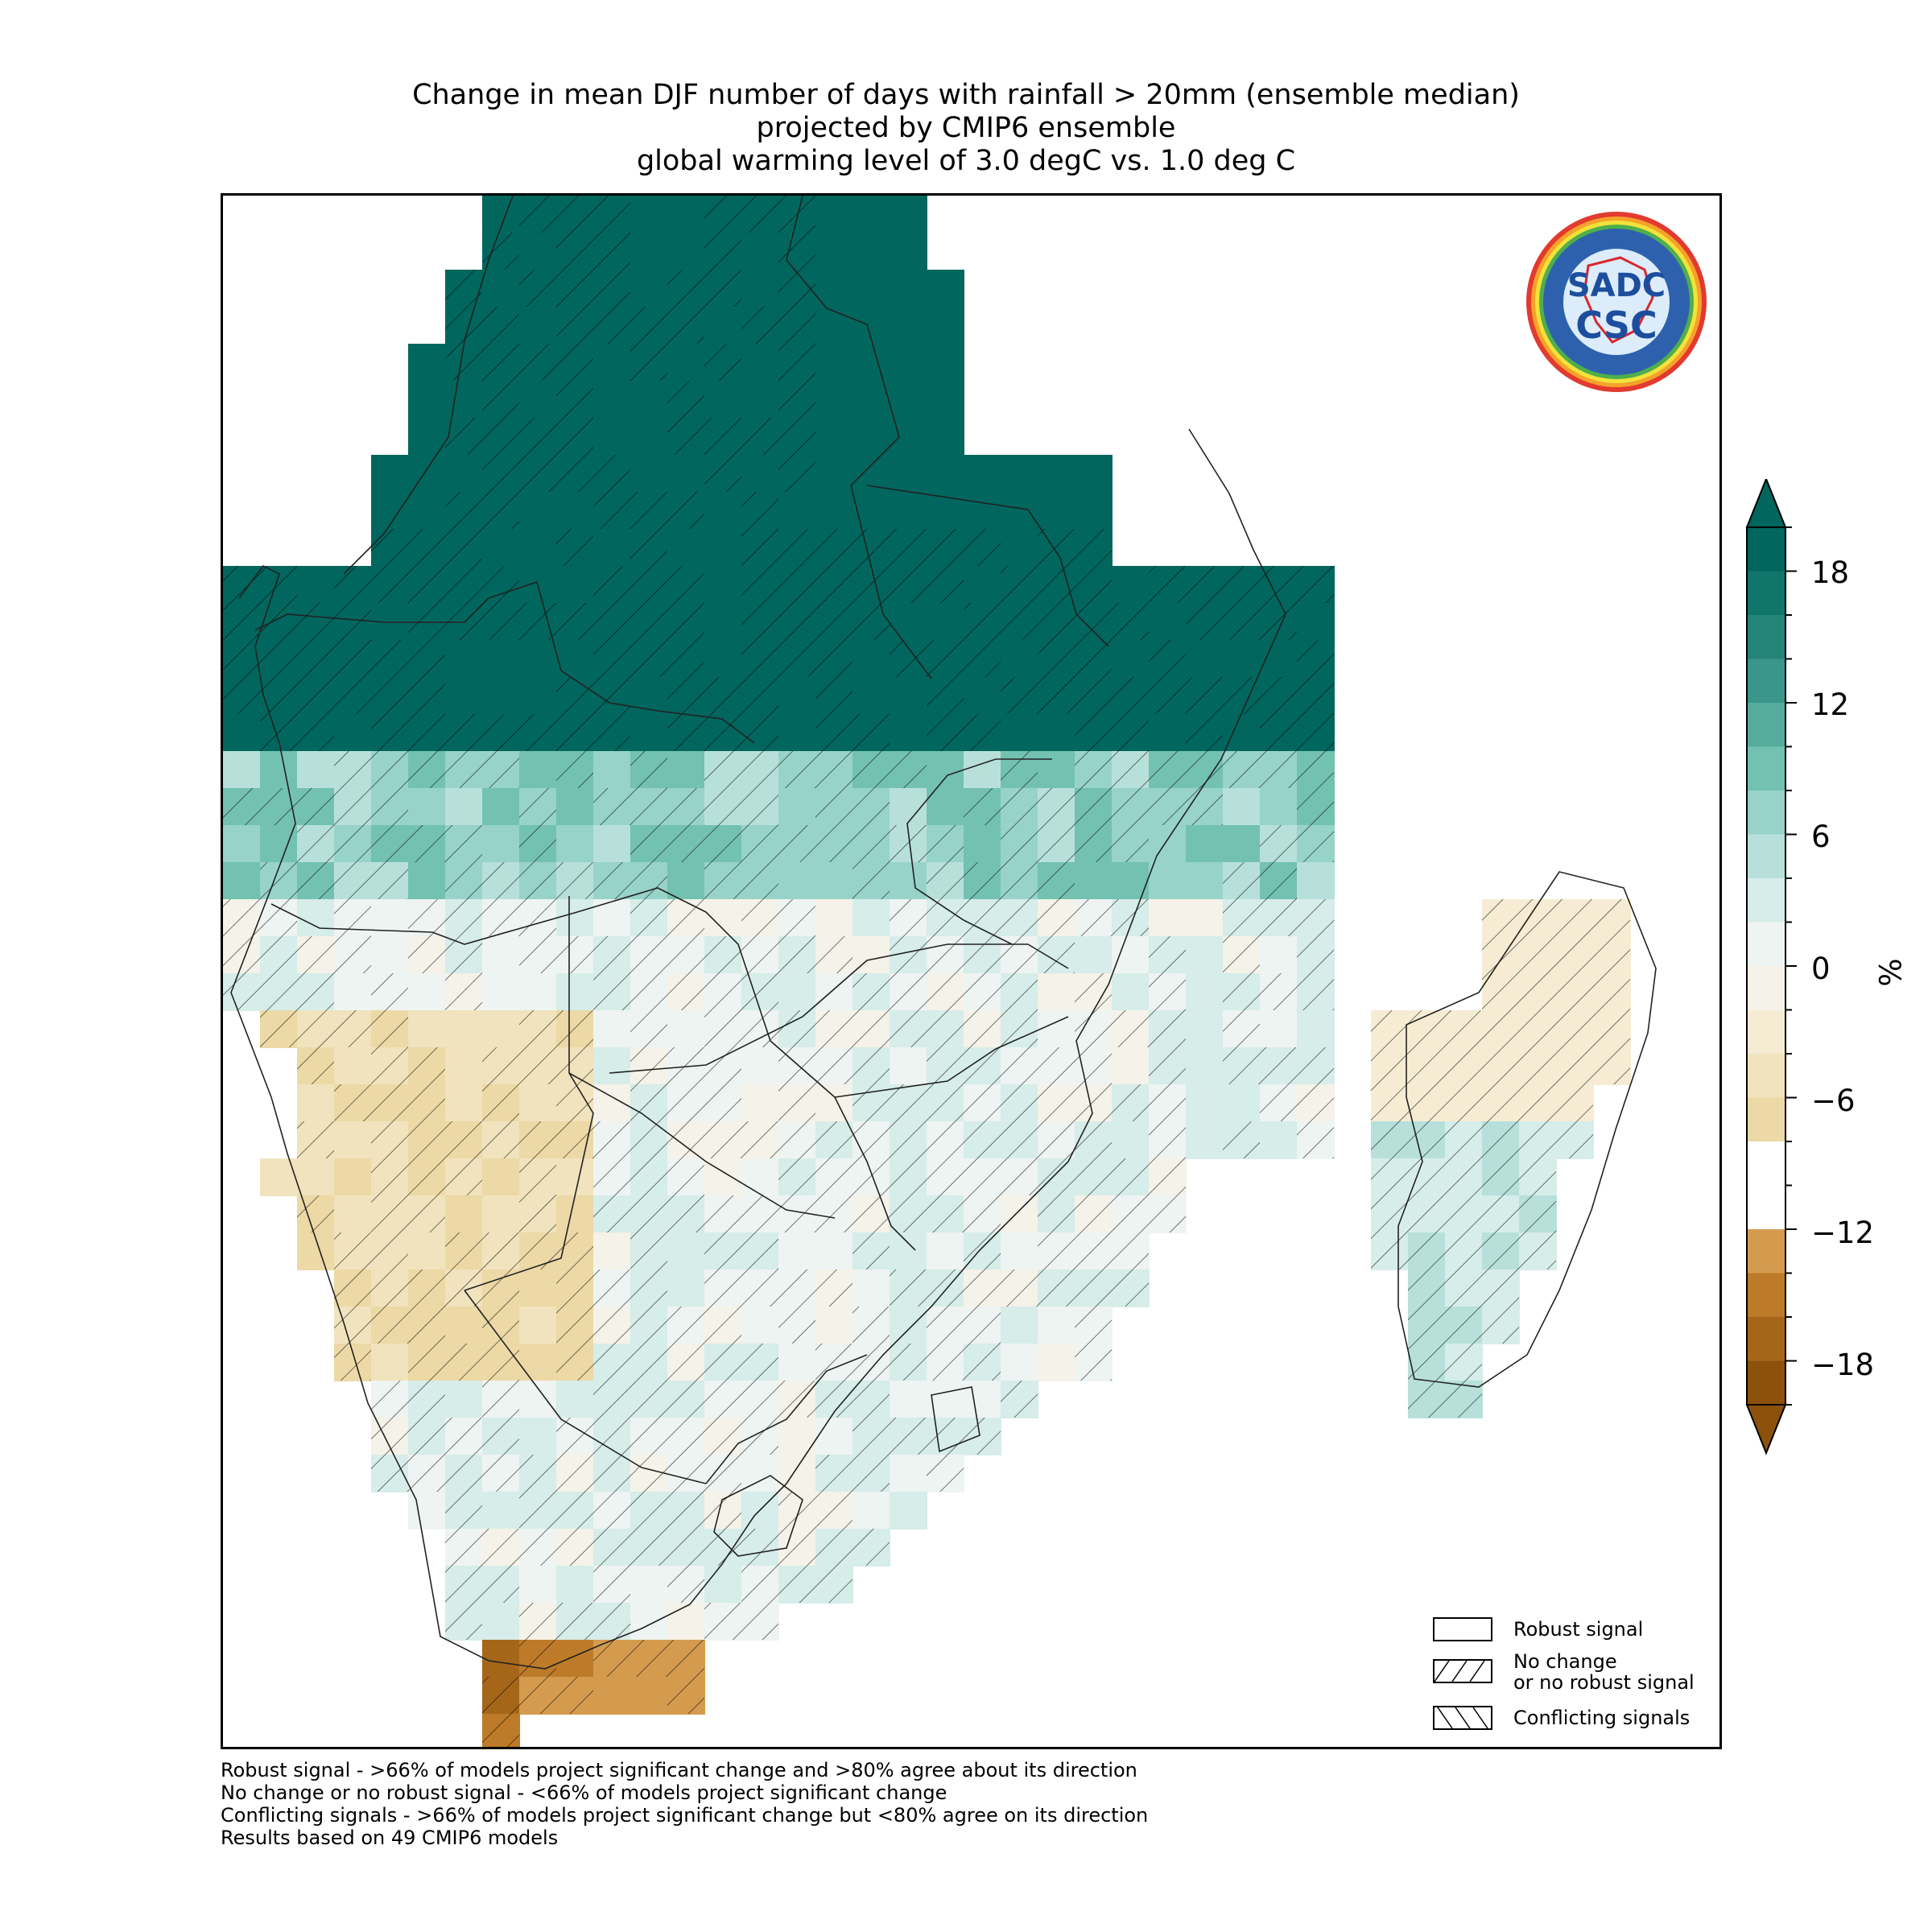  Describe the element at coordinates (1616, 325) in the screenshot. I see `logo-mark-csc: CSC` at that location.